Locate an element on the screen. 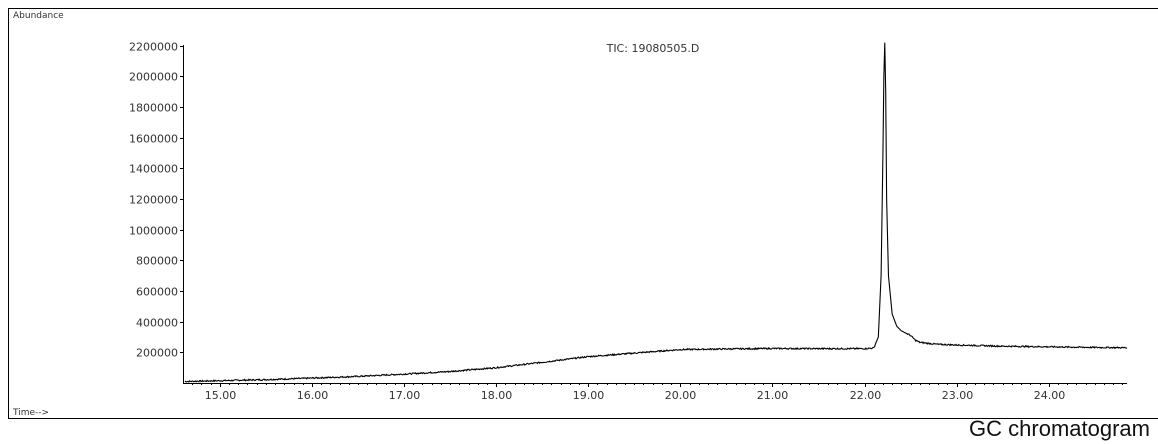 The height and width of the screenshot is (444, 1158). x-tick-label: 20.00 is located at coordinates (681, 395).